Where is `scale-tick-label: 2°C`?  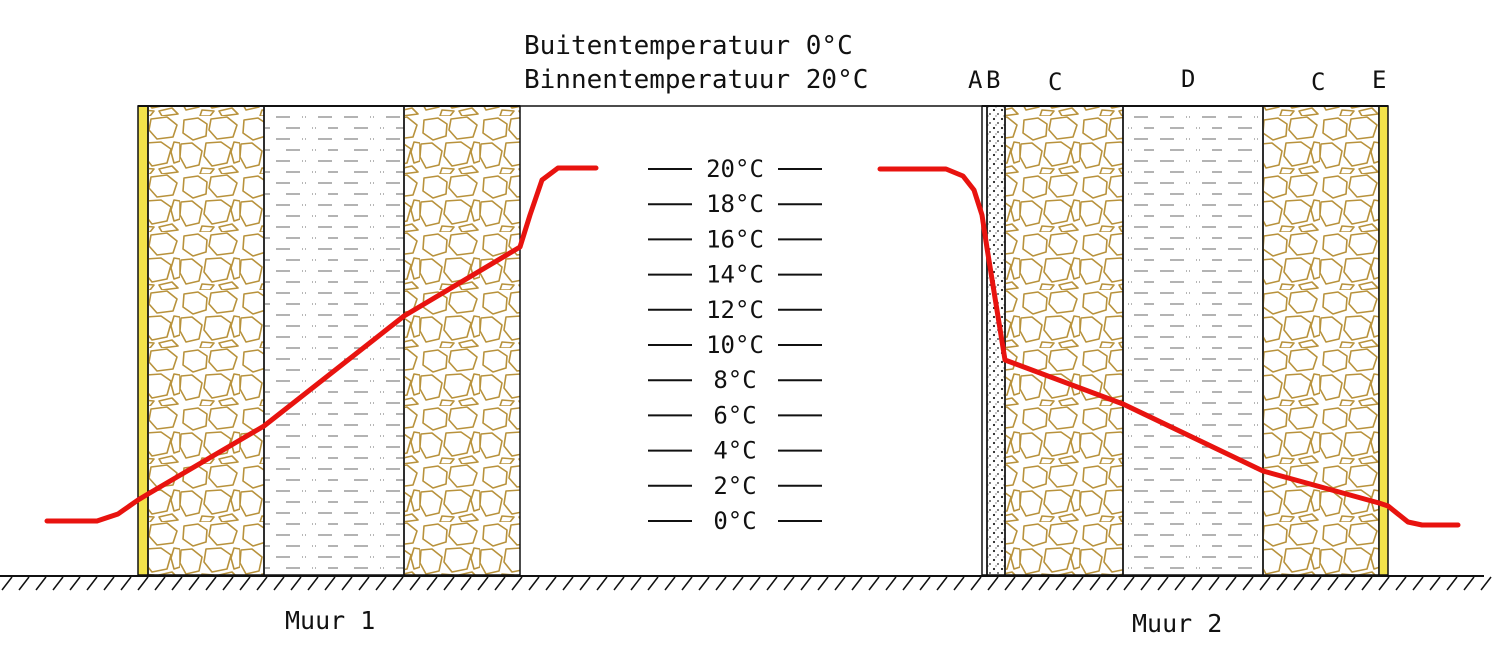 scale-tick-label: 2°C is located at coordinates (734, 486).